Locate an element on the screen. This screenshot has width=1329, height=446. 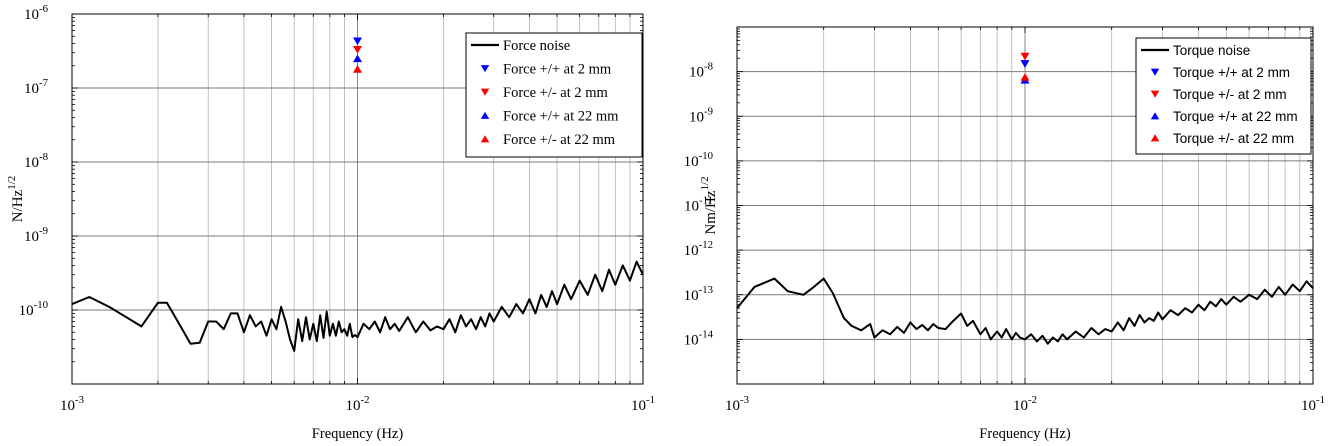
legend-label: Force +/- at 2 mm is located at coordinates (556, 93).